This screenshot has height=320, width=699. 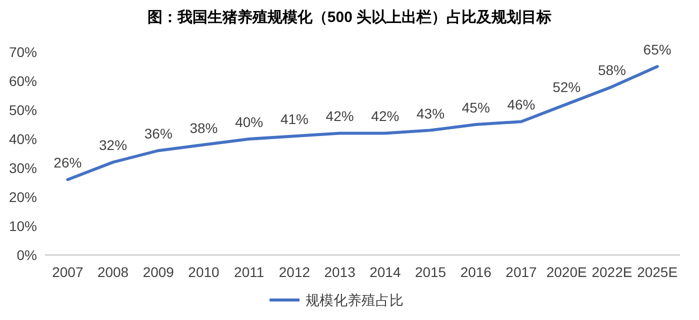 What do you see at coordinates (158, 272) in the screenshot?
I see `x-tick-label: 2009` at bounding box center [158, 272].